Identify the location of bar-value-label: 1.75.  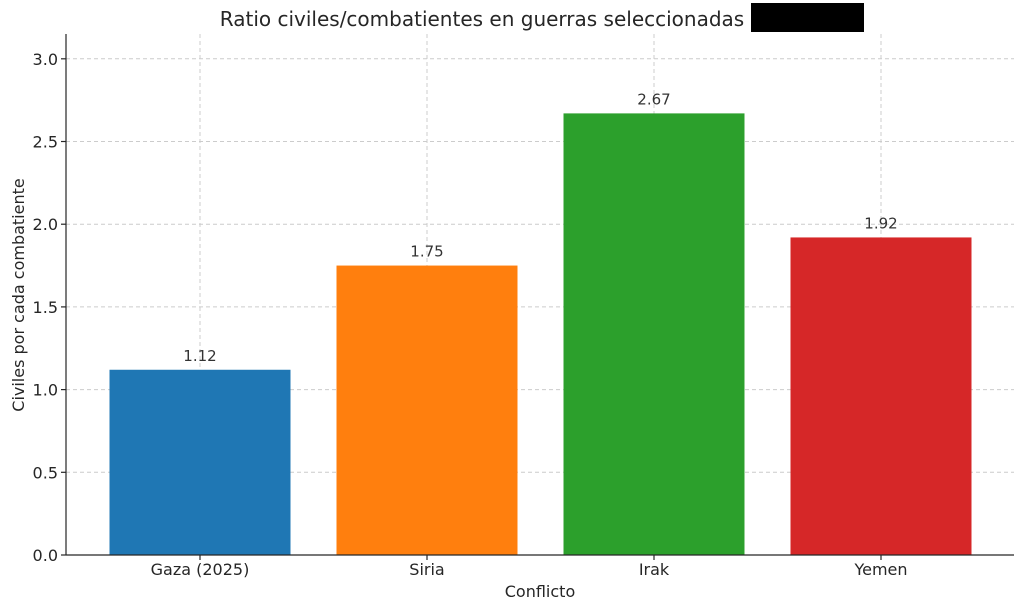
(426, 252).